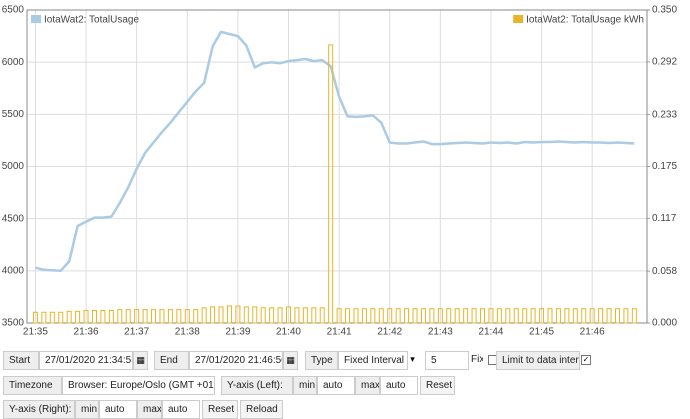  What do you see at coordinates (336, 385) in the screenshot?
I see `yleft-min-input: auto` at bounding box center [336, 385].